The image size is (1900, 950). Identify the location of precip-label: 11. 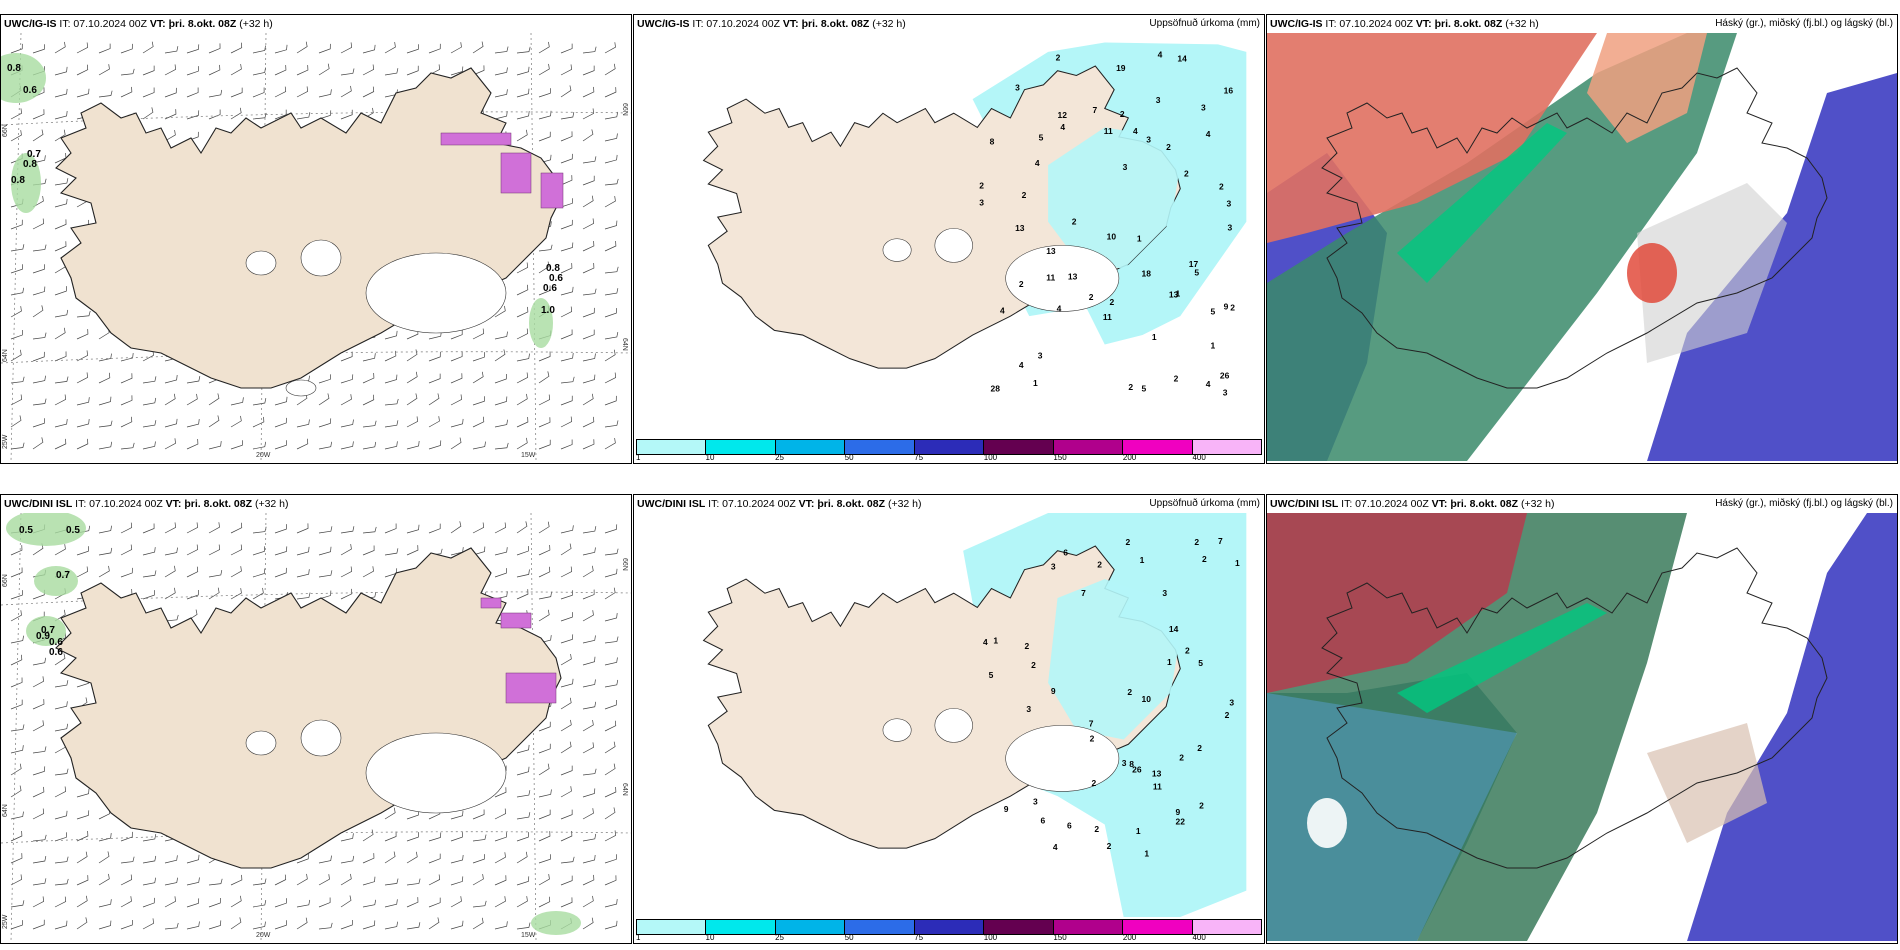
(1157, 787).